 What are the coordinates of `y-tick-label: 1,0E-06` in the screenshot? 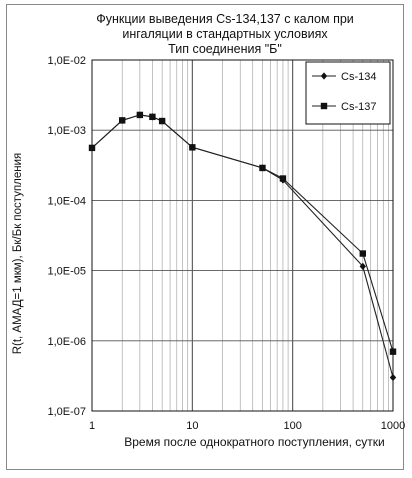 It's located at (66, 342).